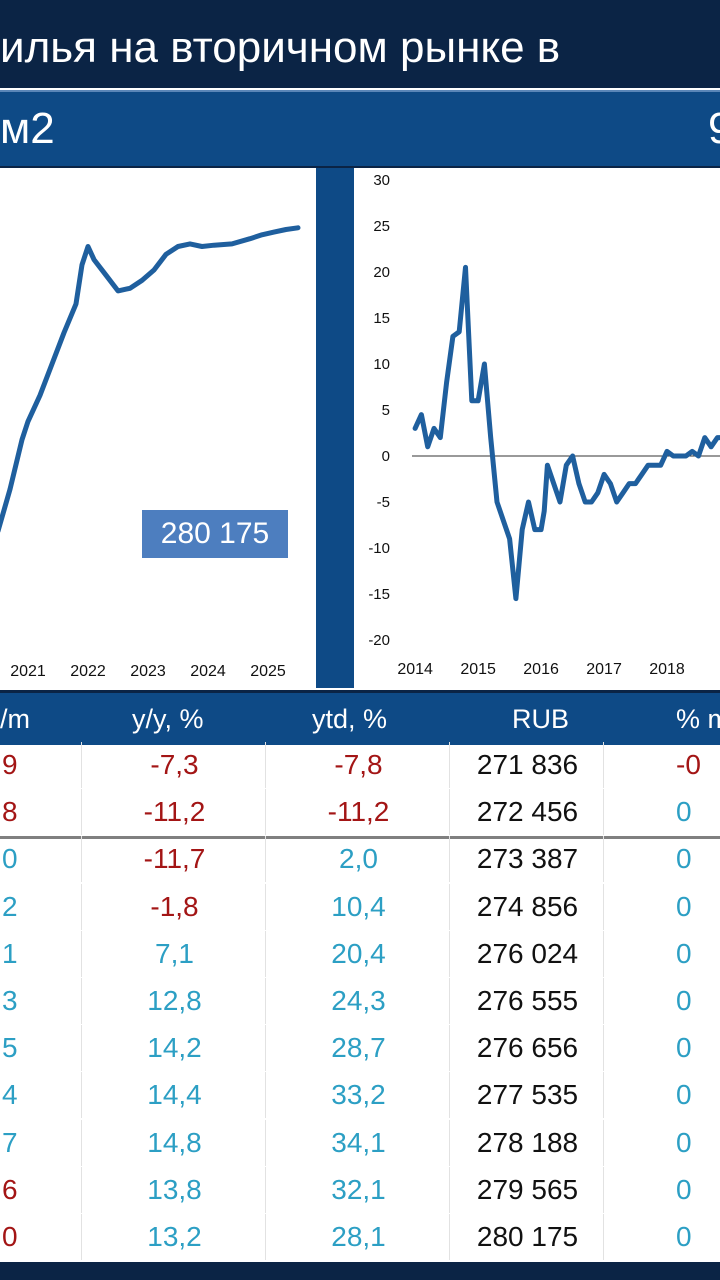  Describe the element at coordinates (379, 640) in the screenshot. I see `y-tick-label: -20` at that location.